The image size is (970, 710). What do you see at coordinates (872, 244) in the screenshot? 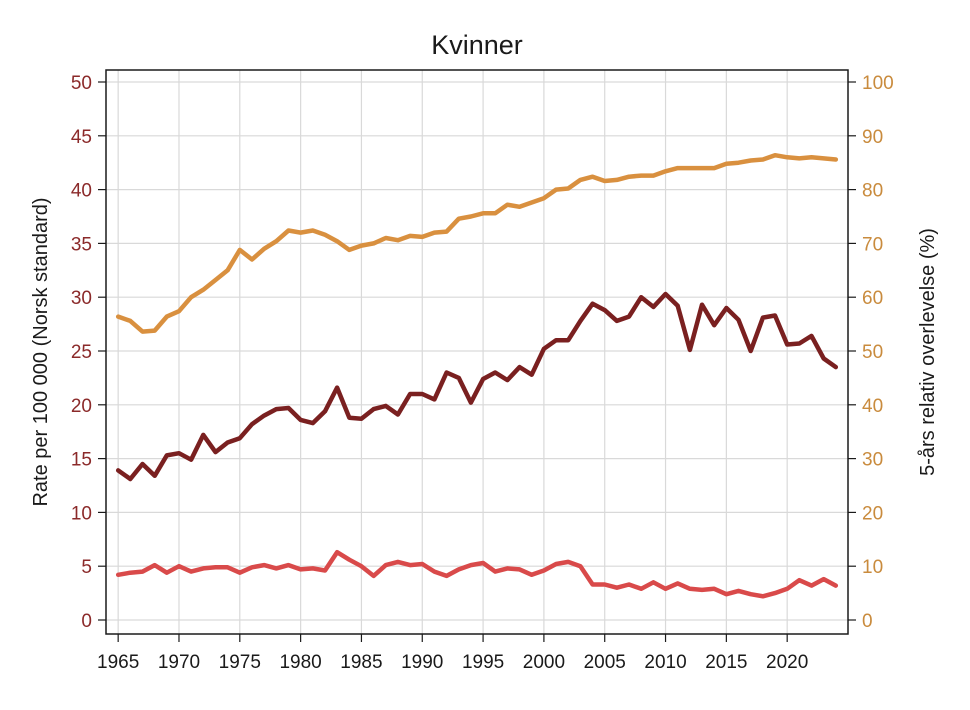
I see `y-right-tick-label: 70` at bounding box center [872, 244].